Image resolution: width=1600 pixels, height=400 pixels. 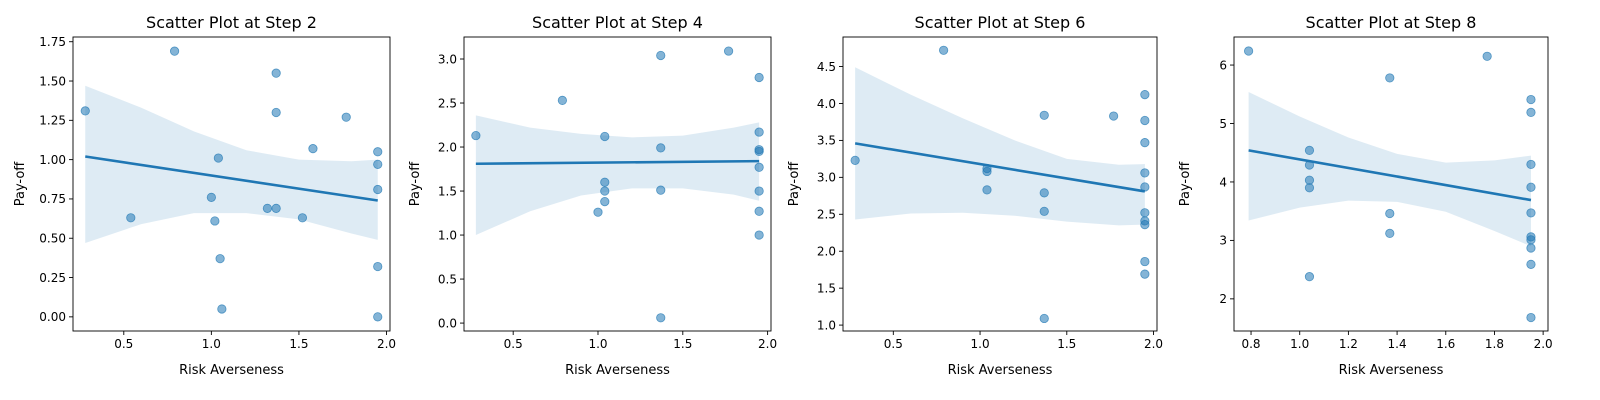 What do you see at coordinates (52, 199) in the screenshot?
I see `y-tick-label: 0.75` at bounding box center [52, 199].